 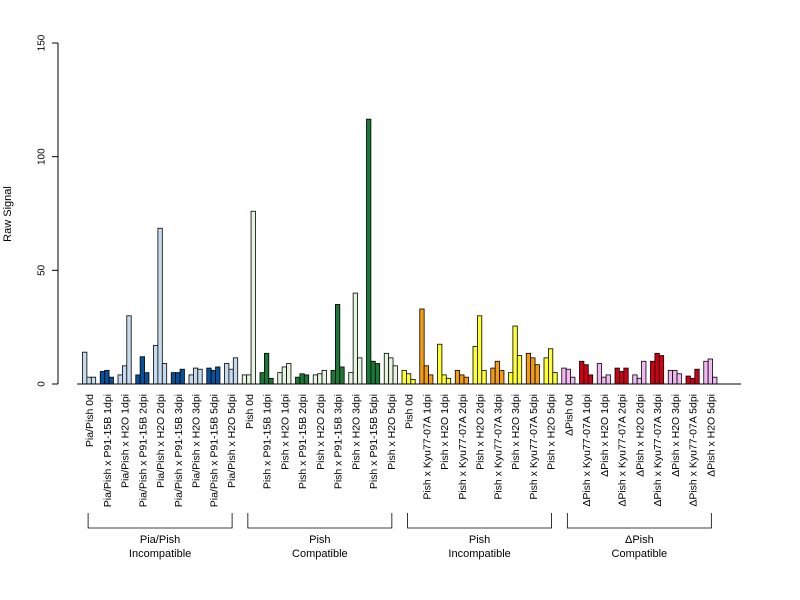 I want to click on group-bracket: Pish Incompatible, so click(x=479, y=536).